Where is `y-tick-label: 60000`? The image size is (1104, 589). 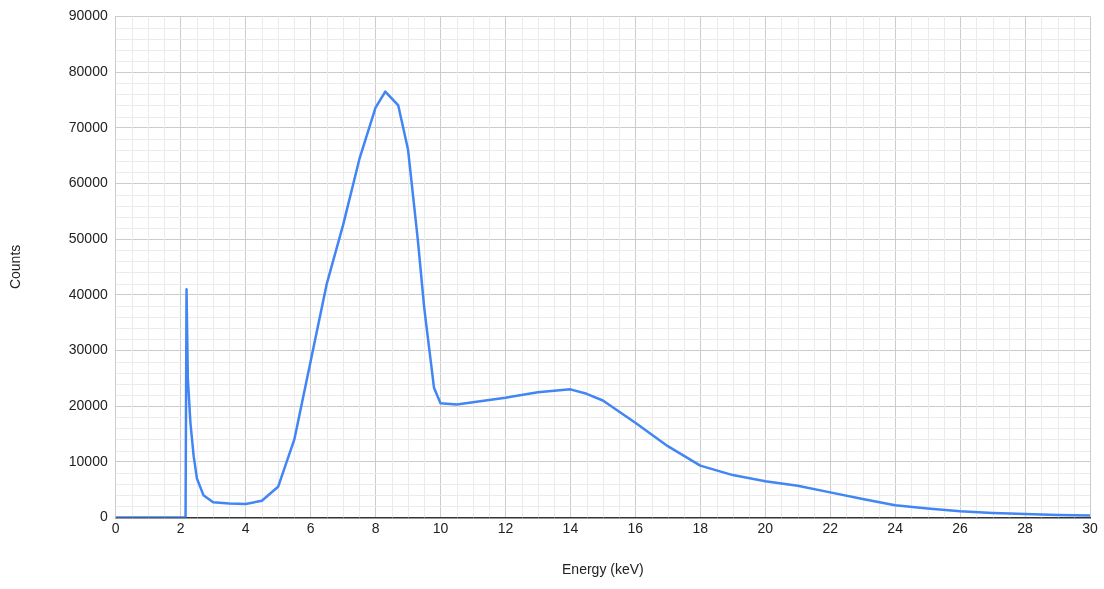 y-tick-label: 60000 is located at coordinates (88, 182).